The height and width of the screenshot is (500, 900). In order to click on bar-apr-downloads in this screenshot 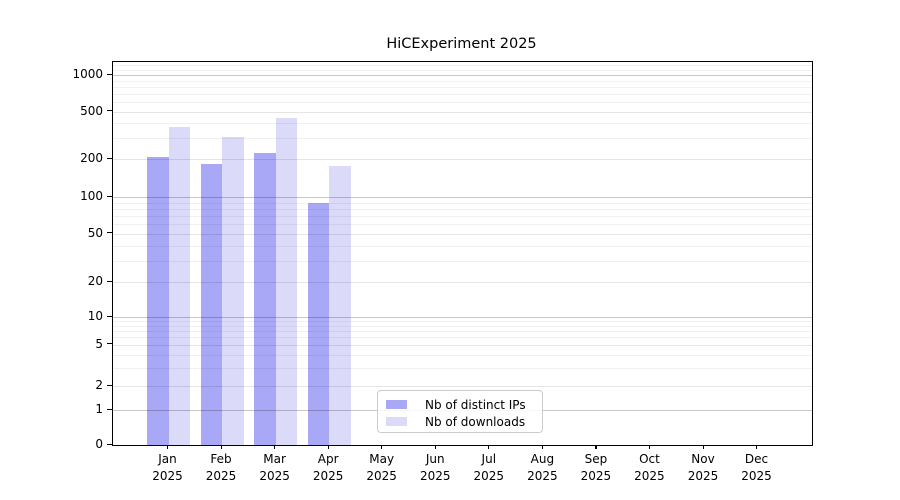, I will do `click(340, 305)`.